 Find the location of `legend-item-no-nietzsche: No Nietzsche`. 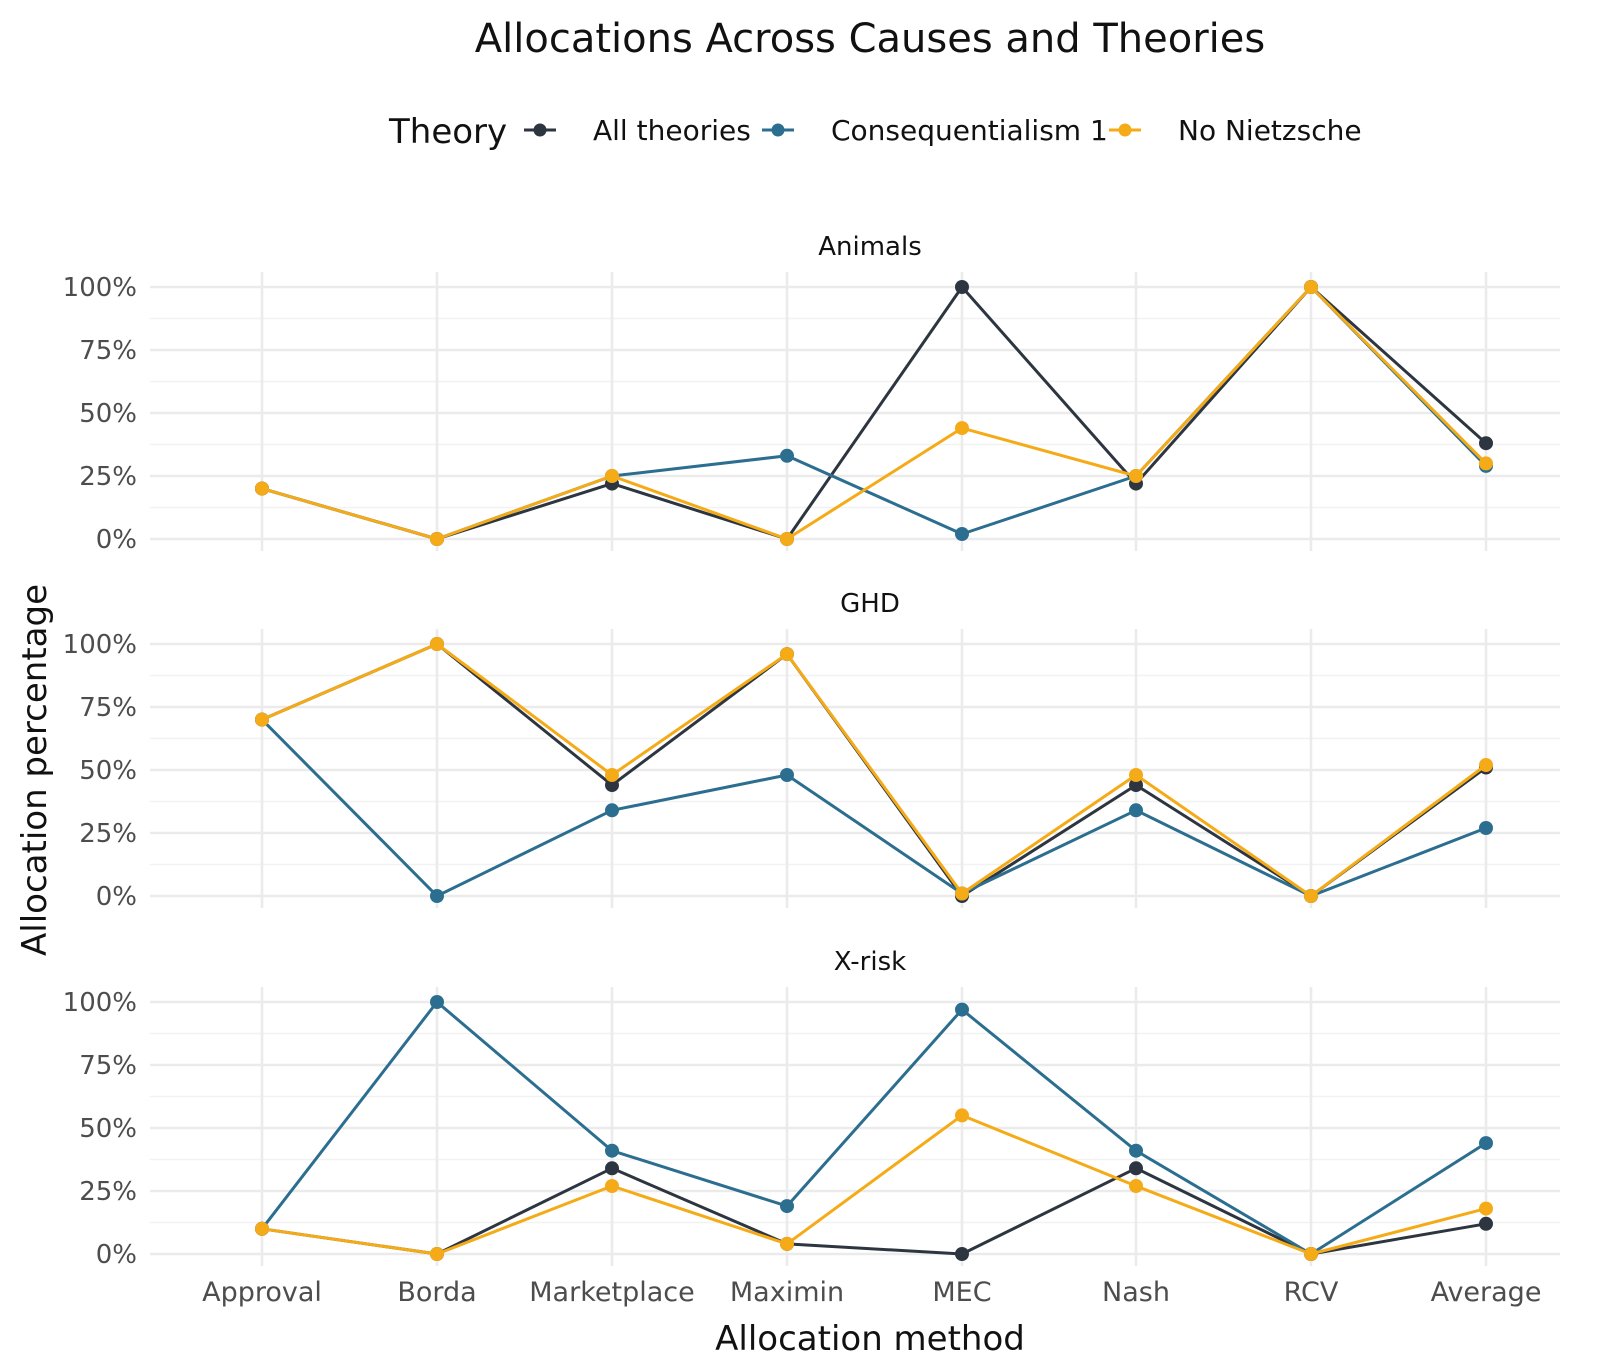

legend-item-no-nietzsche: No Nietzsche is located at coordinates (1235, 130).